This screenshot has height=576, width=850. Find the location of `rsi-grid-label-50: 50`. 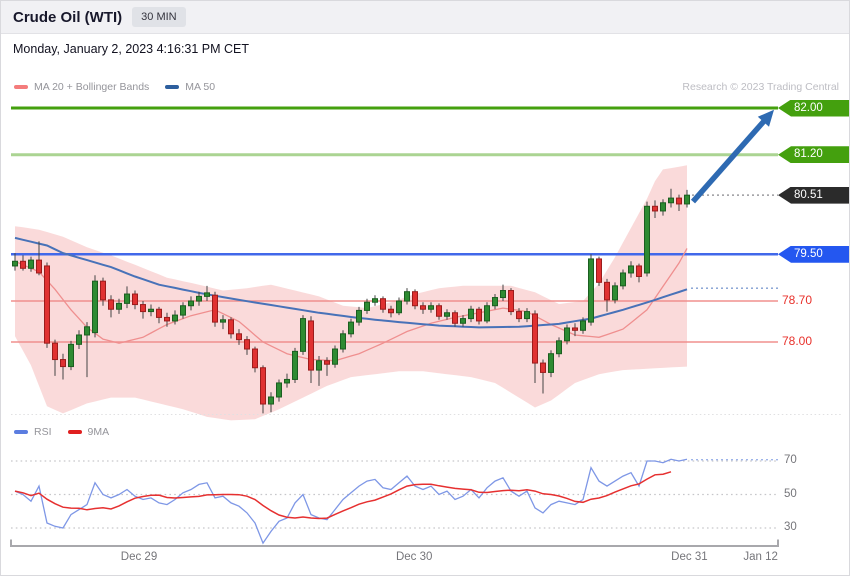

rsi-grid-label-50: 50 is located at coordinates (790, 493).